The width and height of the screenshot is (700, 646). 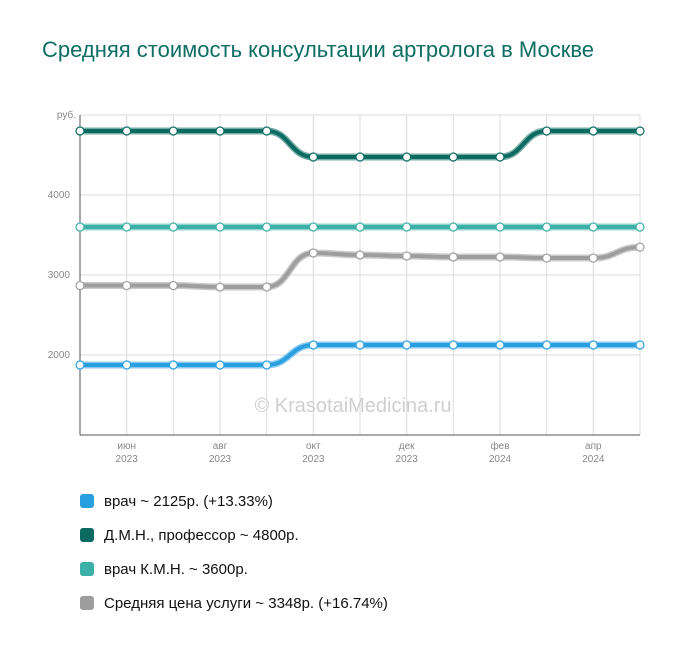 What do you see at coordinates (352, 406) in the screenshot?
I see `watermark: © KrasotaiMedicina.ru` at bounding box center [352, 406].